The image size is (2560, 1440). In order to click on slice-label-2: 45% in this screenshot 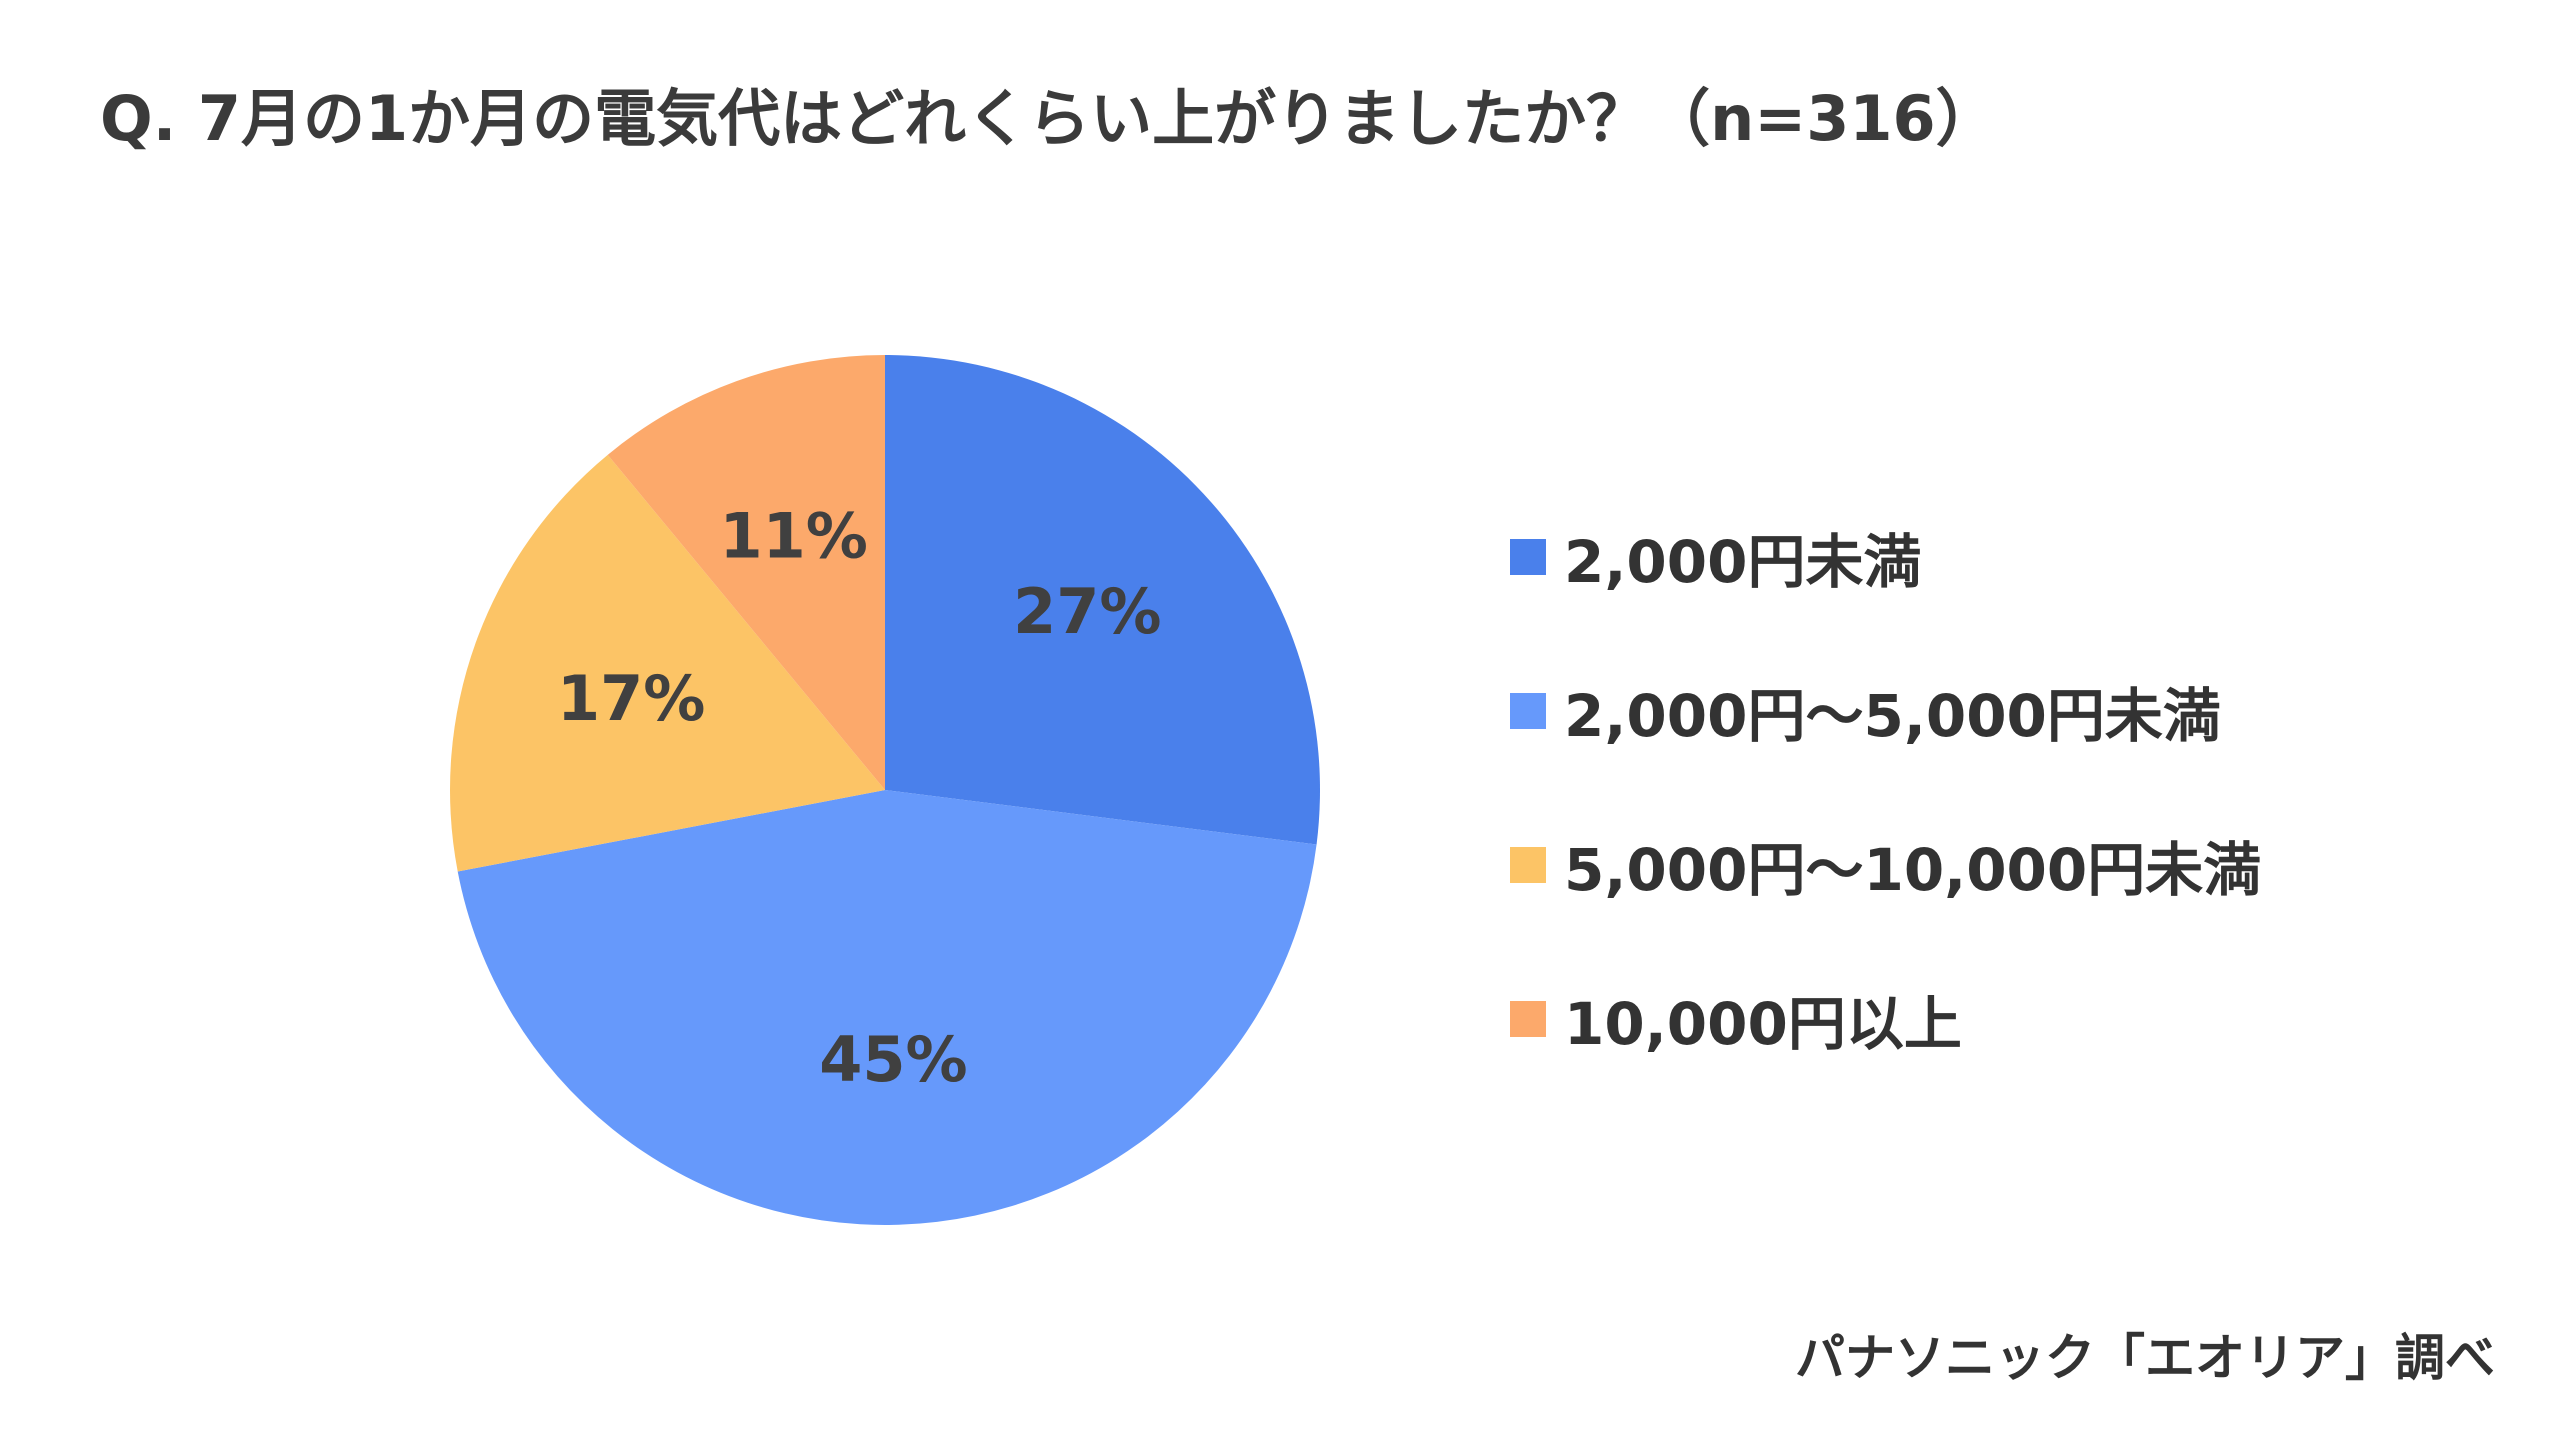, I will do `click(893, 1059)`.